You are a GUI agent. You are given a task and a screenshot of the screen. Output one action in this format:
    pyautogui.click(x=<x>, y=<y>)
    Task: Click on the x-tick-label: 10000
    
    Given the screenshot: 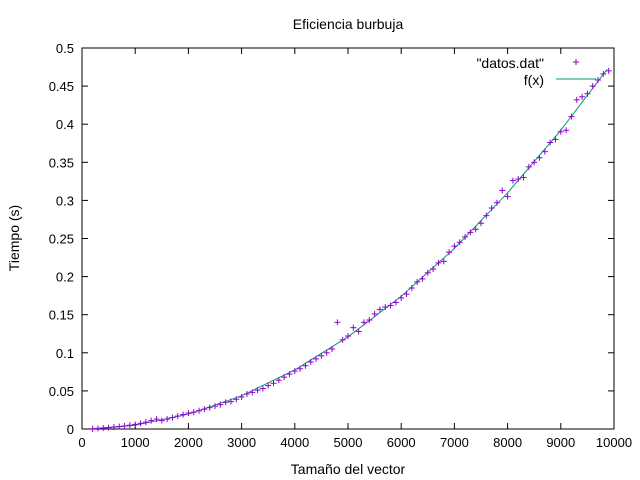 What is the action you would take?
    pyautogui.click(x=614, y=442)
    